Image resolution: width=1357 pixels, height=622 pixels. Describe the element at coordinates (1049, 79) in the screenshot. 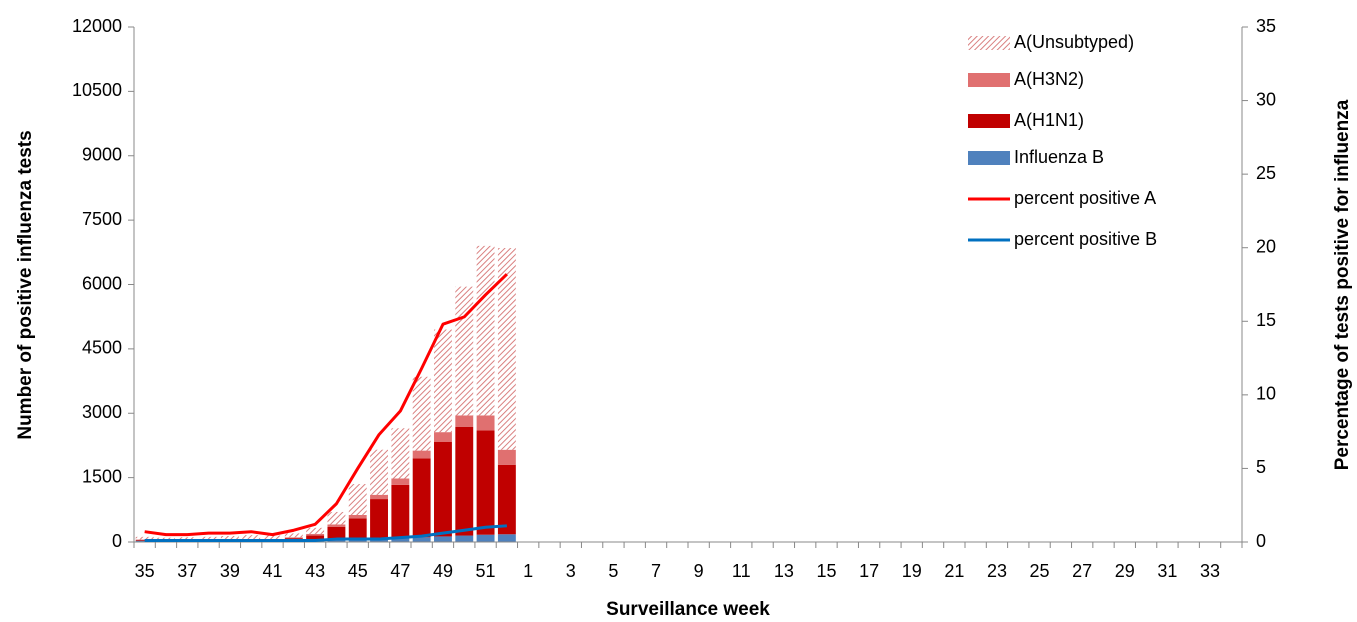

I see `legend-label: A(H3N2)` at that location.